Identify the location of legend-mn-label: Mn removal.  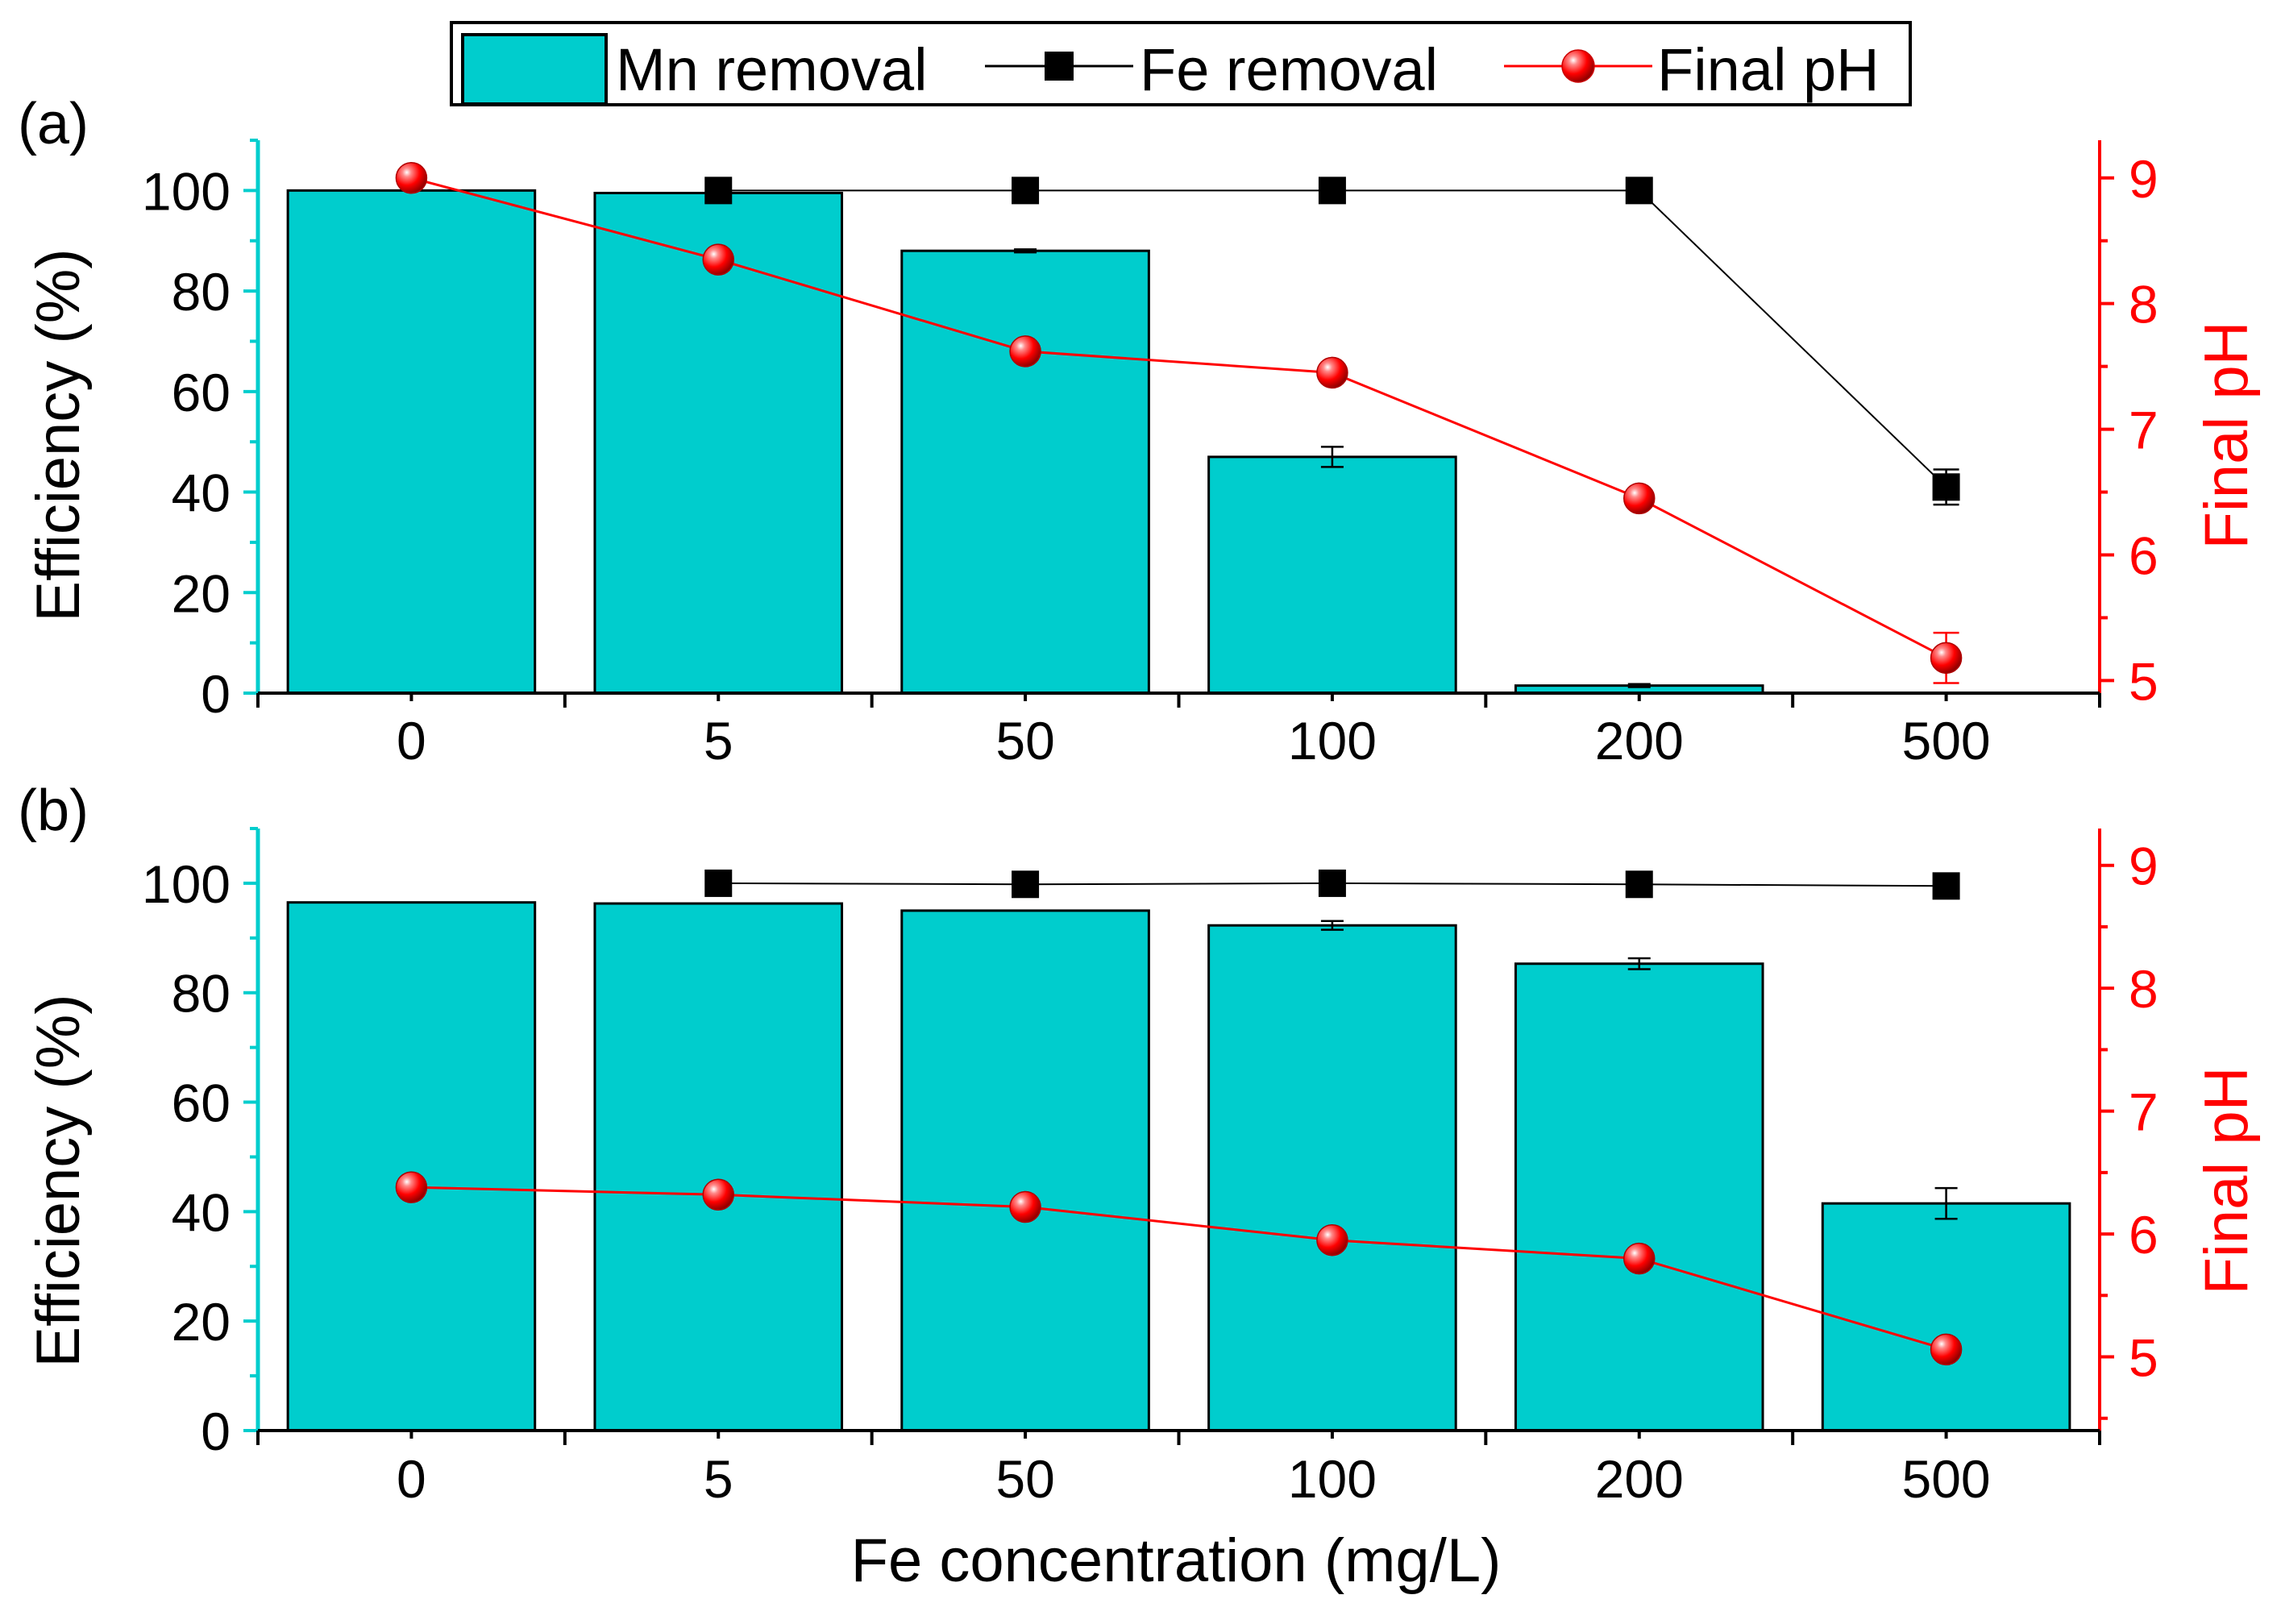
(772, 70).